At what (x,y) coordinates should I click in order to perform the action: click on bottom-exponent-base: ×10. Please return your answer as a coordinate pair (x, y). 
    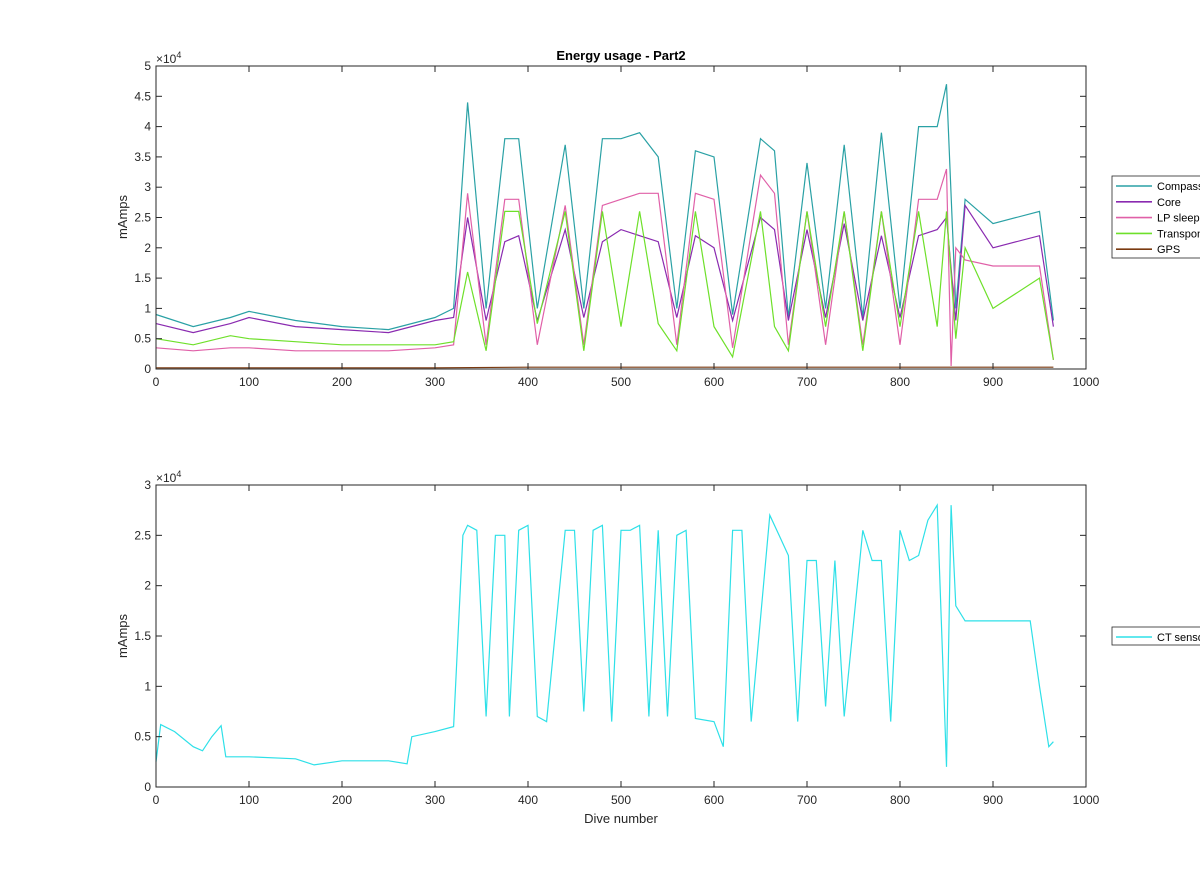
    Looking at the image, I should click on (166, 478).